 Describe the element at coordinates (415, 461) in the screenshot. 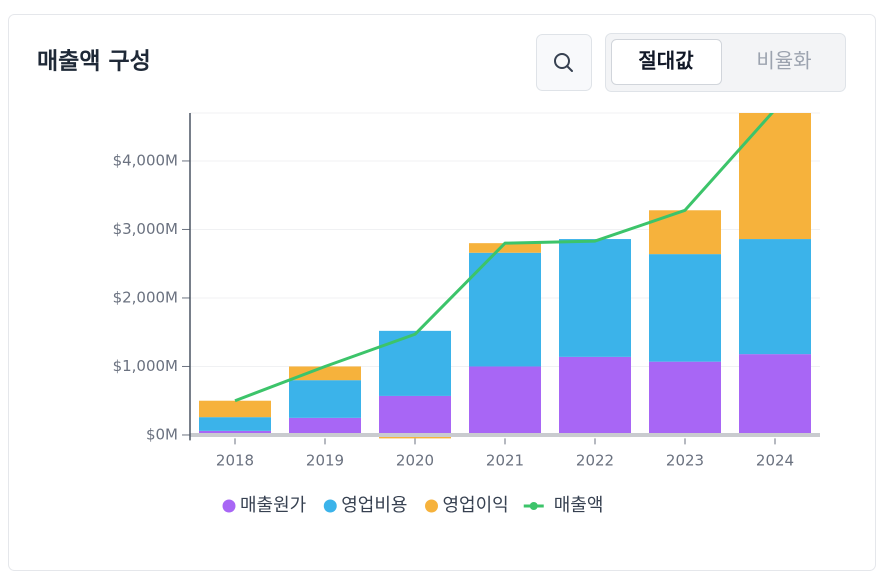

I see `x-tick-label: 2020` at that location.